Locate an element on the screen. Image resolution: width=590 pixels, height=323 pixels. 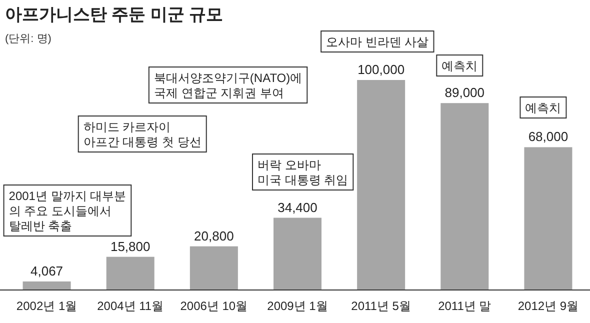
data-label: 4,067 is located at coordinates (47, 270).